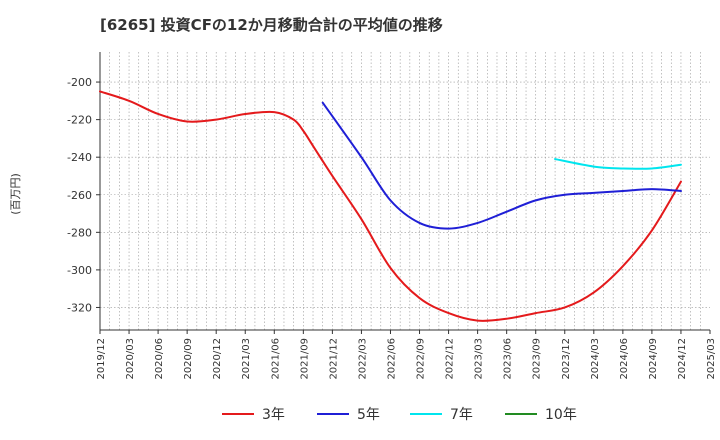 The height and width of the screenshot is (440, 720). Describe the element at coordinates (624, 359) in the screenshot. I see `x-tick-label: 2024/06` at that location.